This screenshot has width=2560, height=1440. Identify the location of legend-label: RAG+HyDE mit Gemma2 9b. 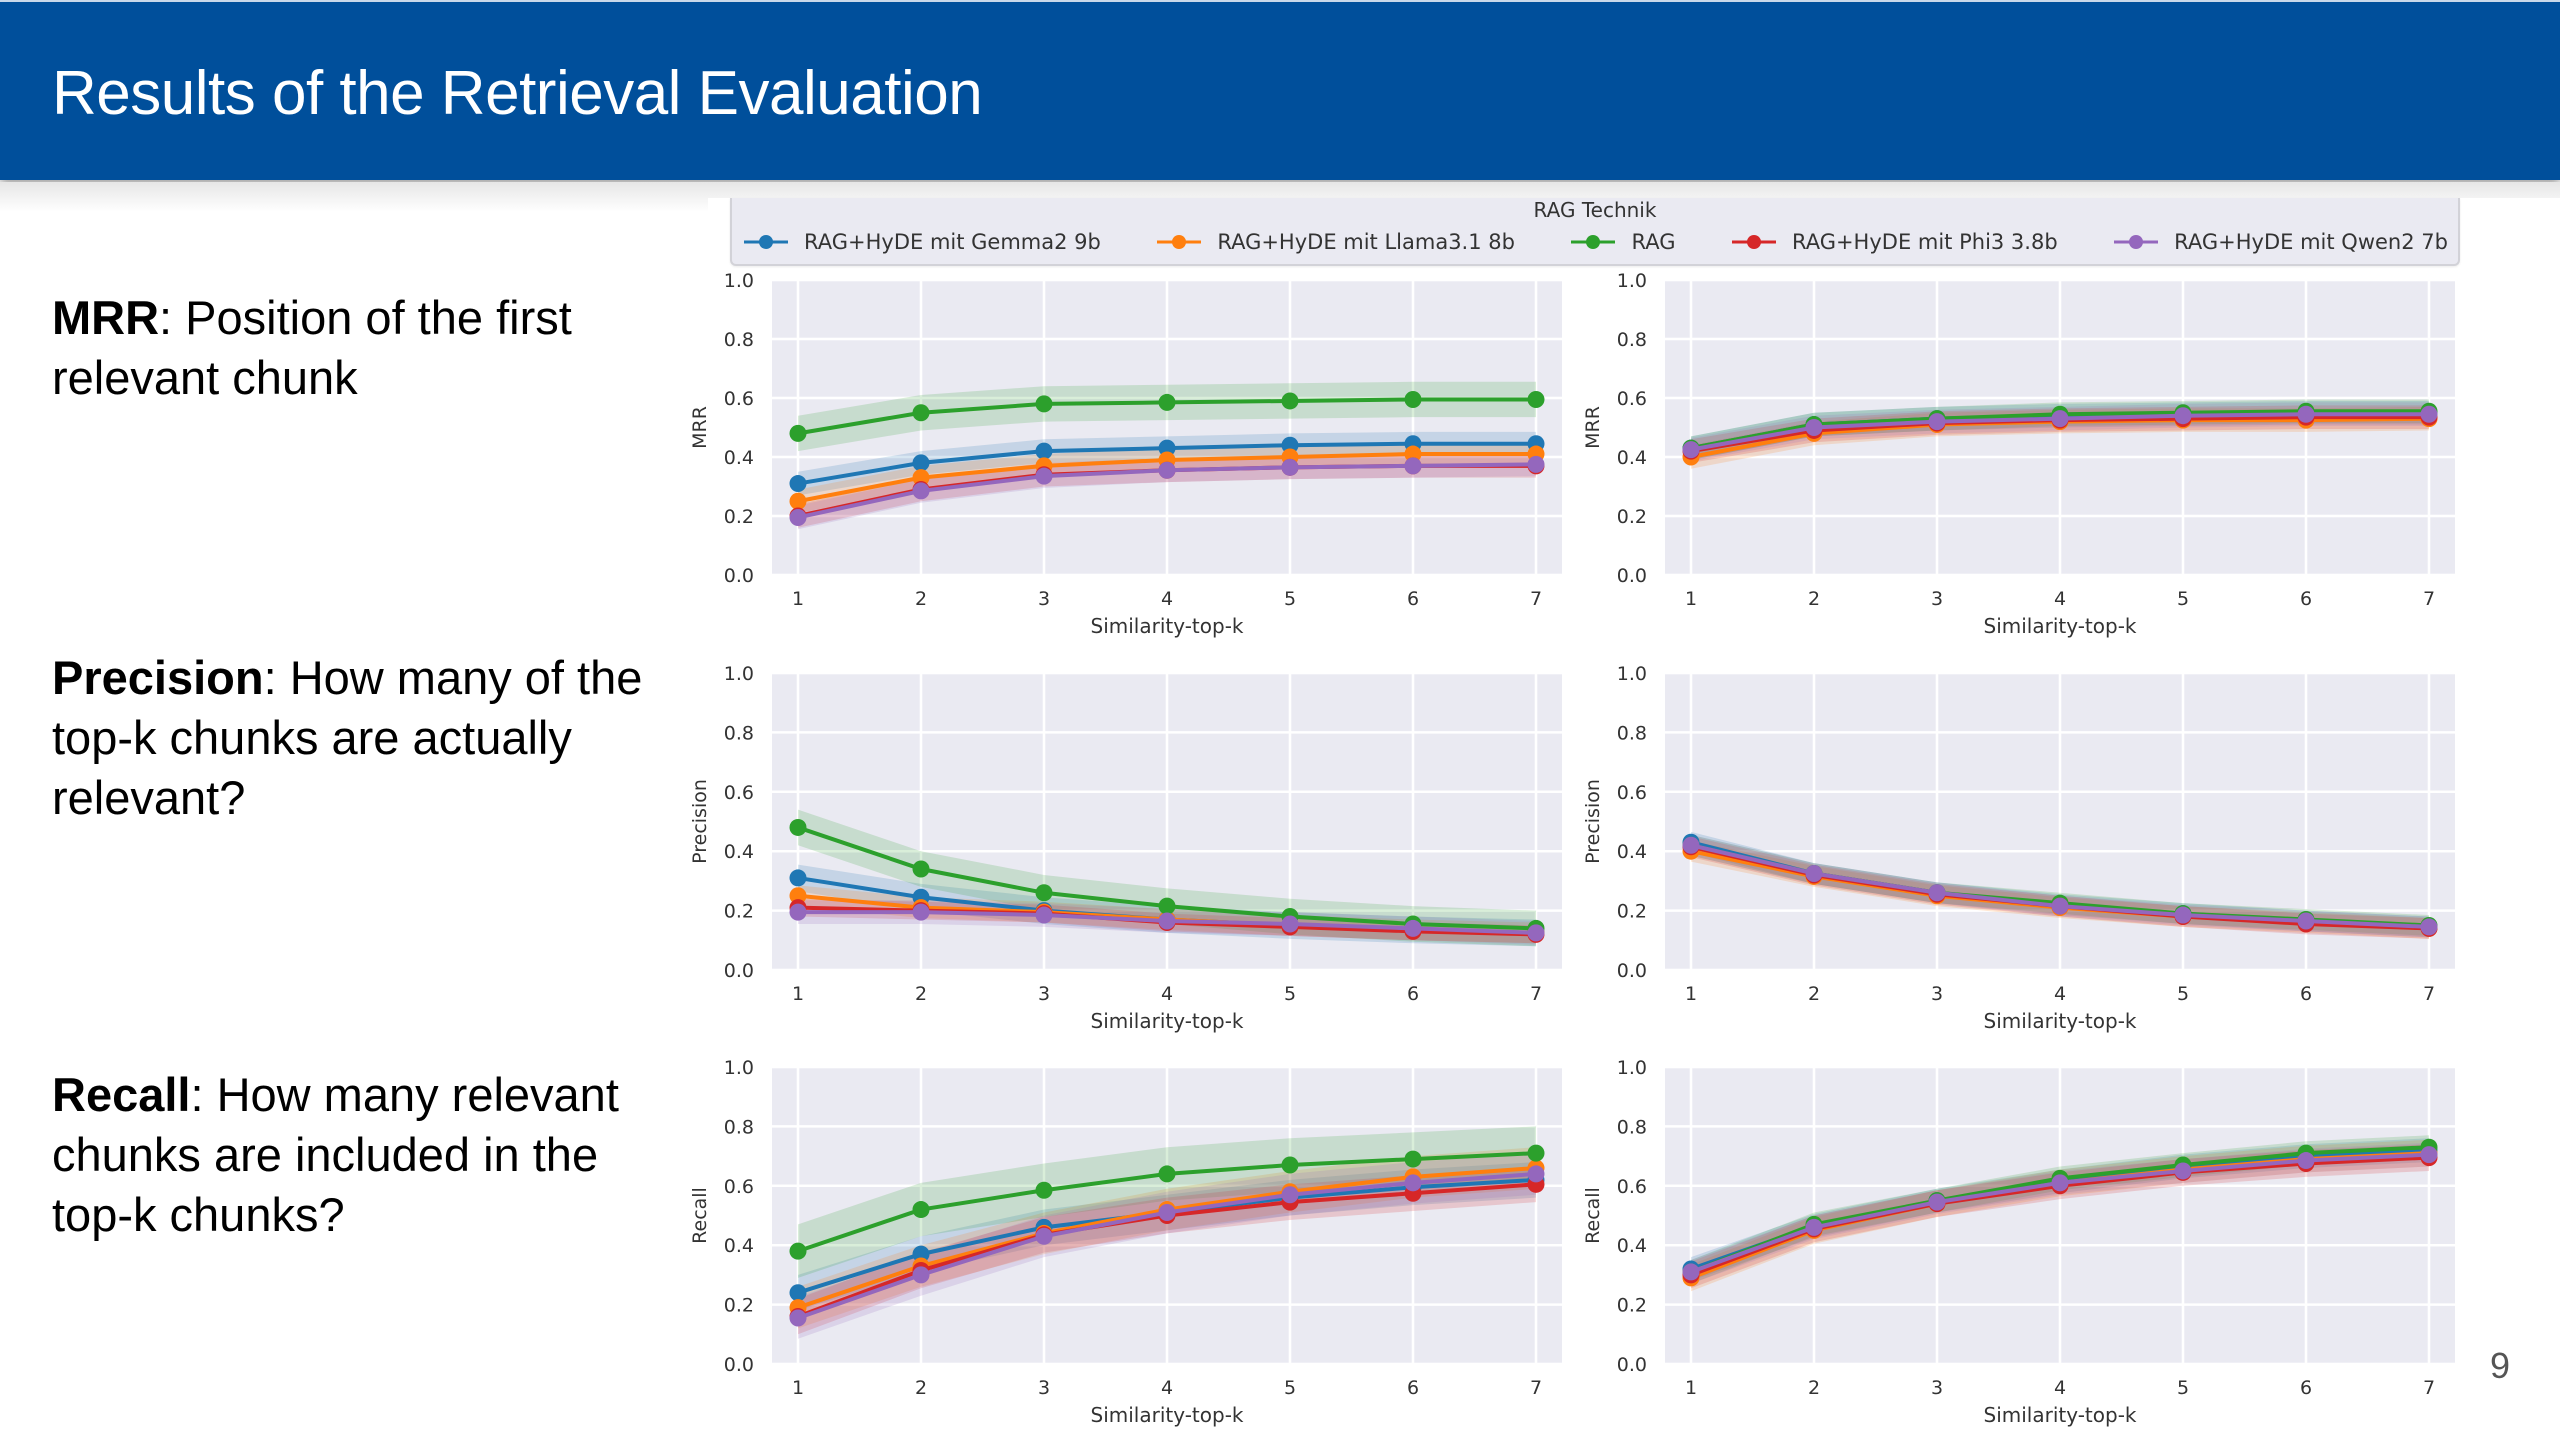
(952, 242).